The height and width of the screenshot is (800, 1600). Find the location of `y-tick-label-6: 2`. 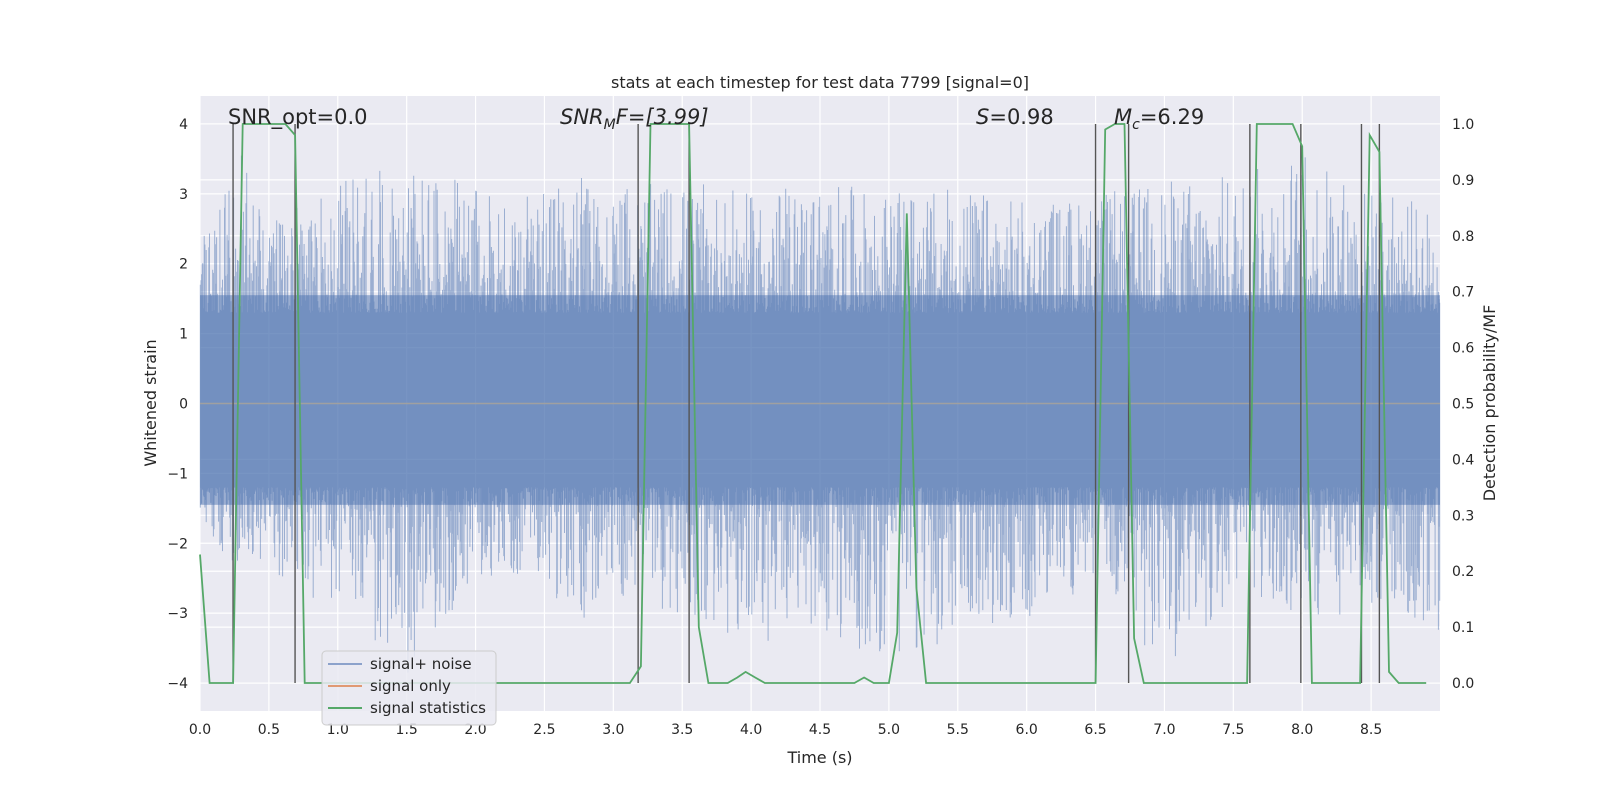

y-tick-label-6: 2 is located at coordinates (183, 265).